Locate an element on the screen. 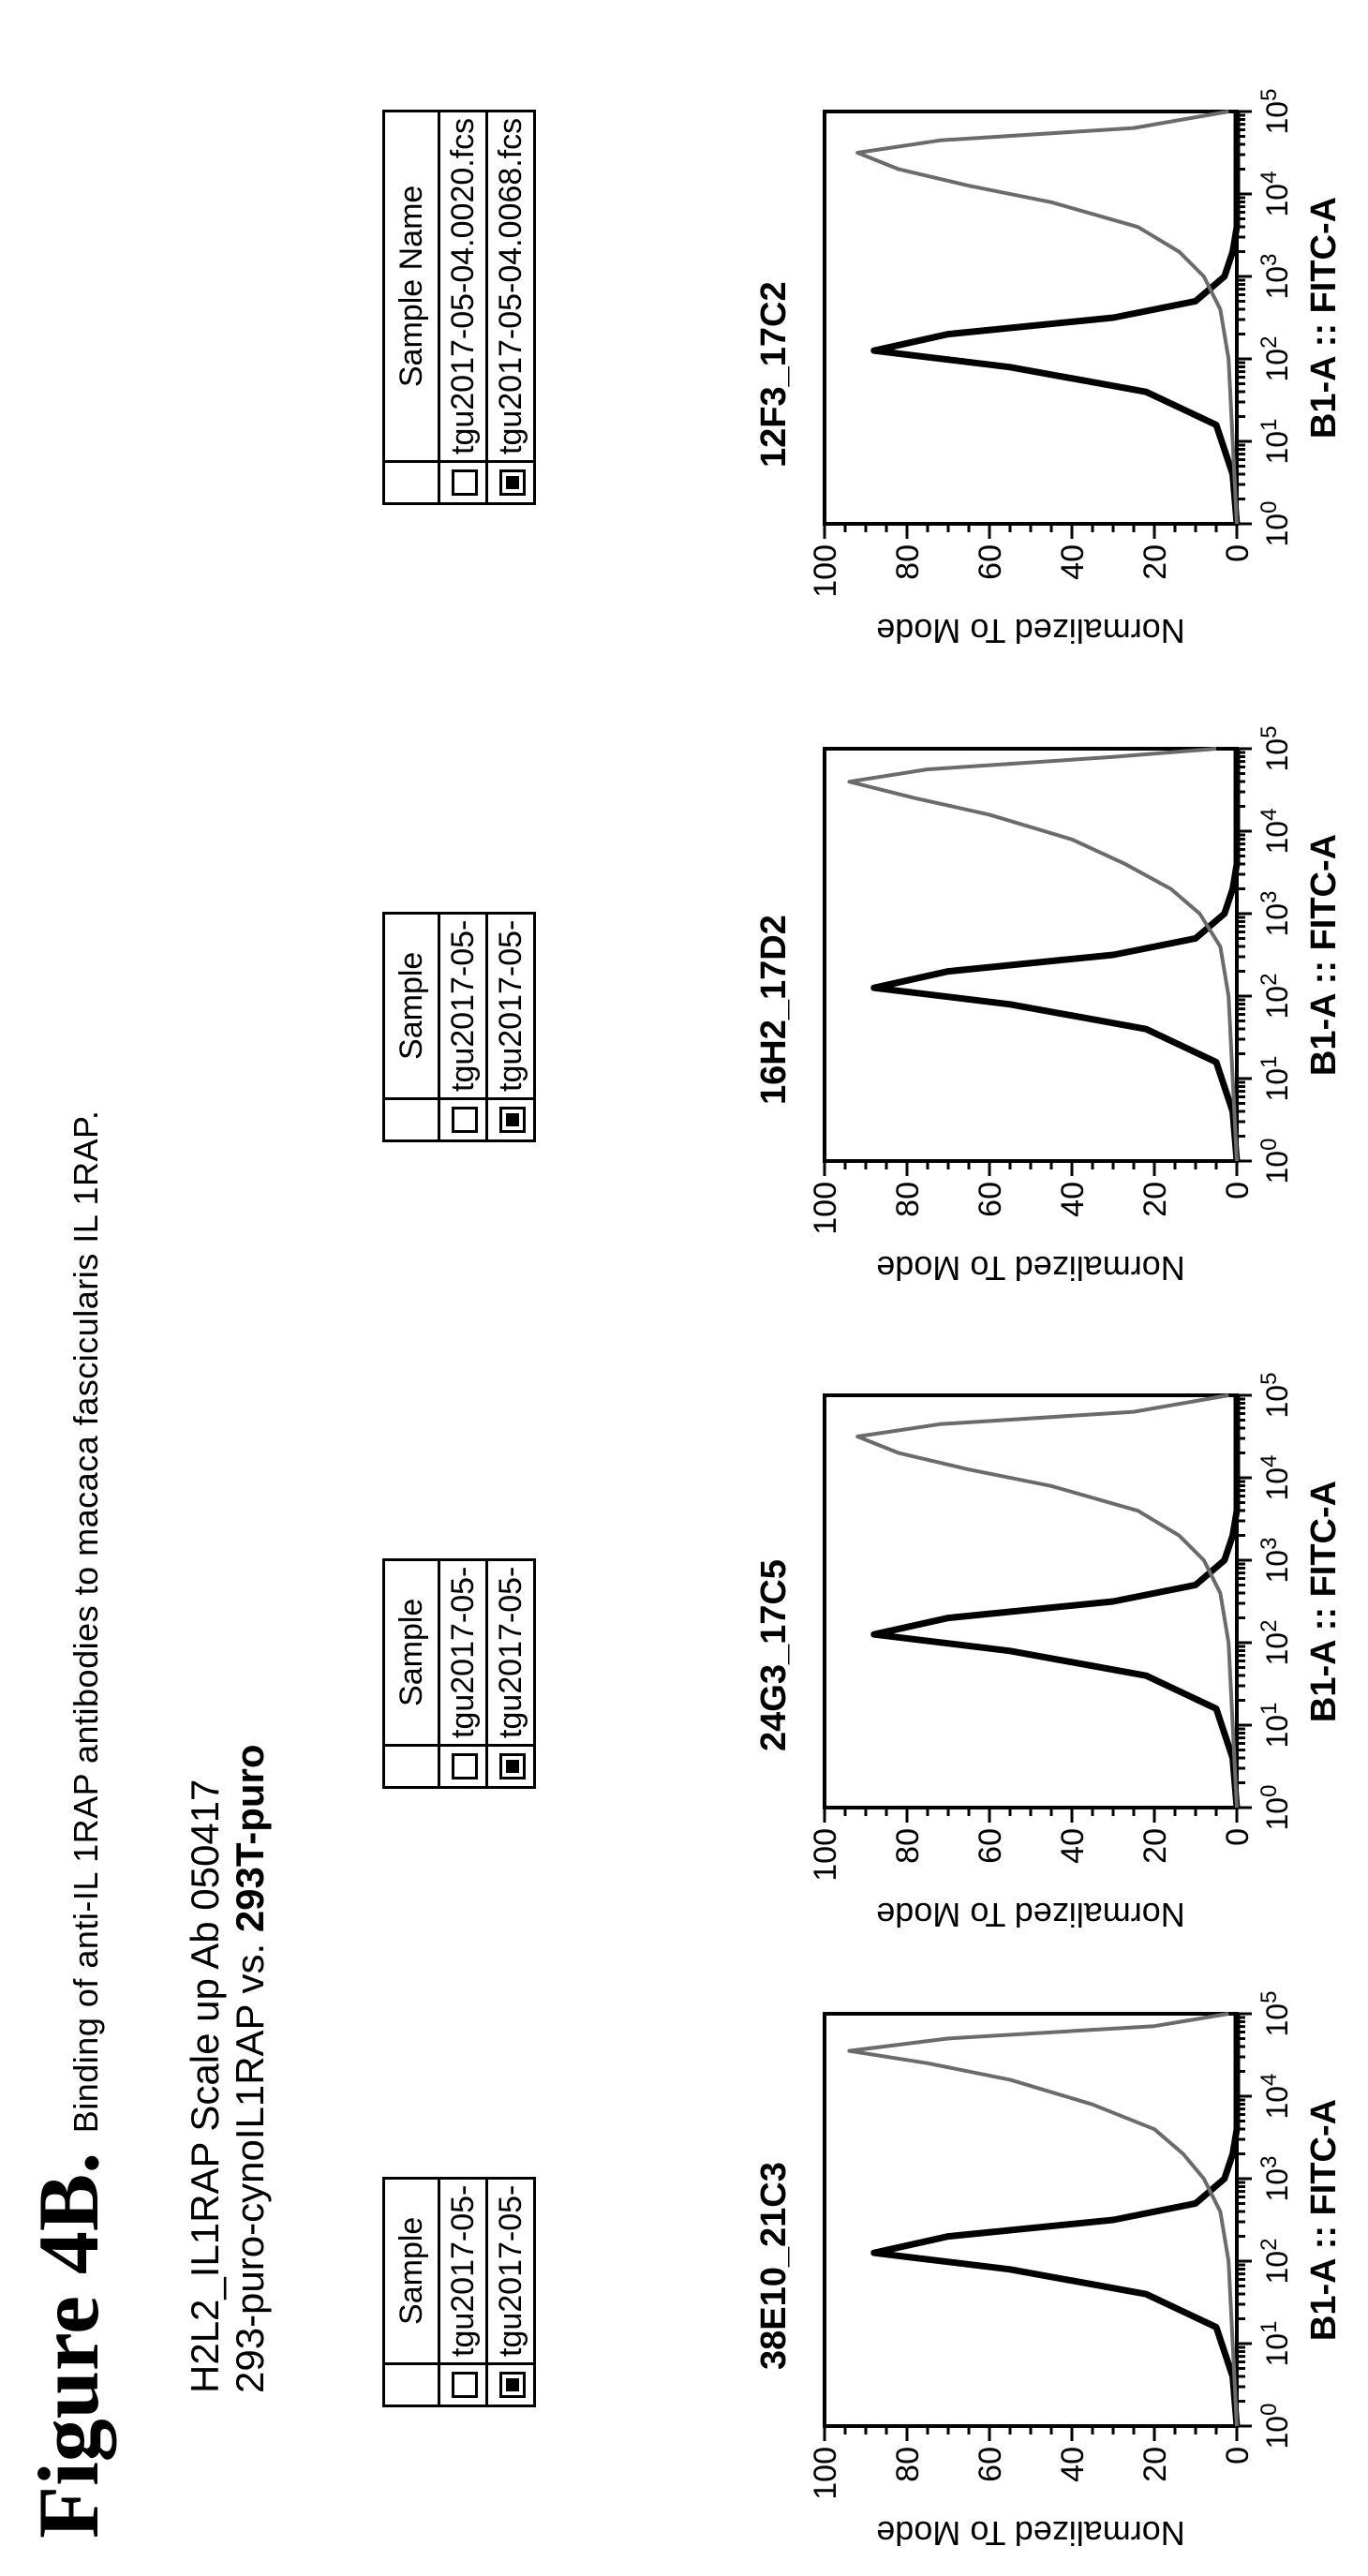 This screenshot has height=2576, width=1368. clone-label: 16H2_17D2 is located at coordinates (774, 1010).